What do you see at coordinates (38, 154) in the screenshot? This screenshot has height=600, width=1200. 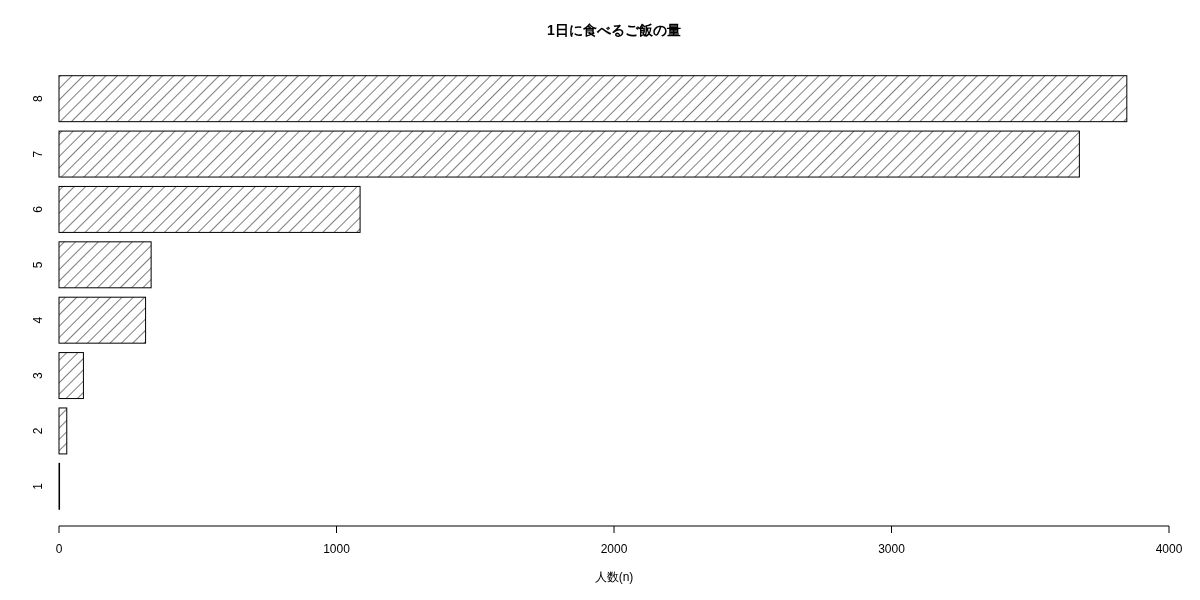 I see `y-tick-label: 7` at bounding box center [38, 154].